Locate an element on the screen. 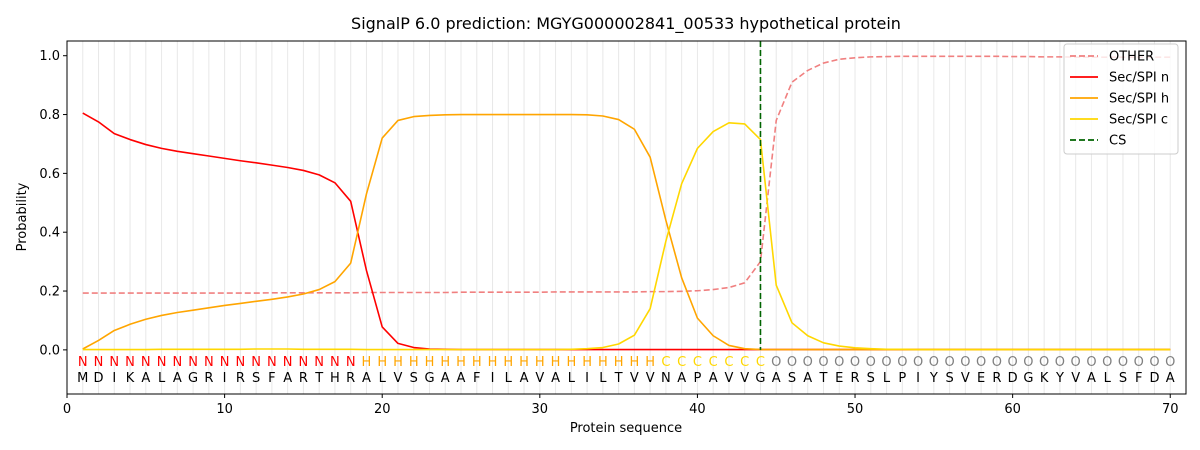 This screenshot has height=450, width=1200. residue-label: K is located at coordinates (130, 378).